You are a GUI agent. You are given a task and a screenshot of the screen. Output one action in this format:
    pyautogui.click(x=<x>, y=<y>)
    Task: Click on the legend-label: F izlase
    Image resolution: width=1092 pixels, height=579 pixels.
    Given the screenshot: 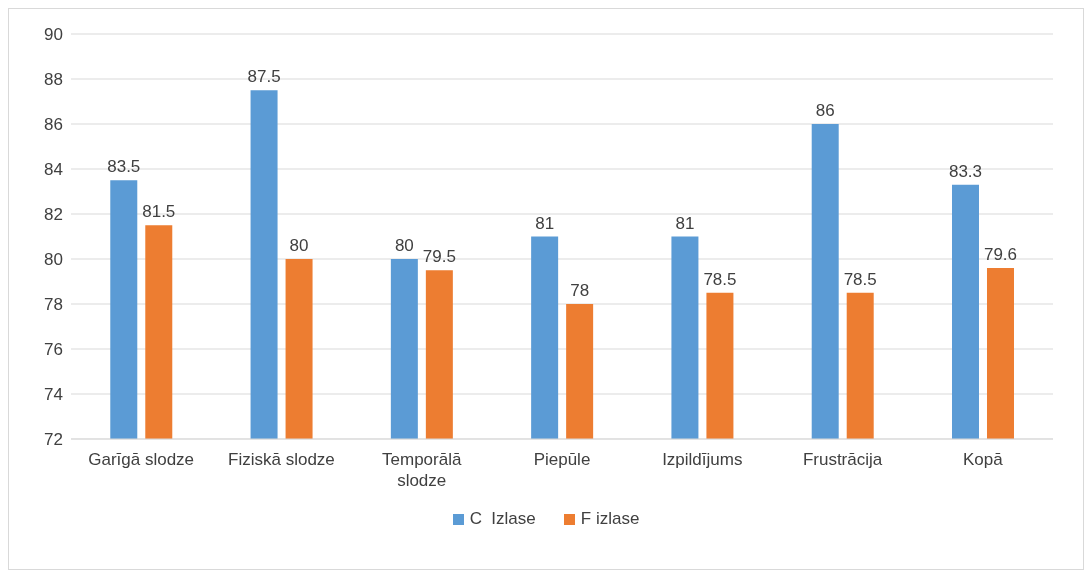 What is the action you would take?
    pyautogui.click(x=610, y=519)
    